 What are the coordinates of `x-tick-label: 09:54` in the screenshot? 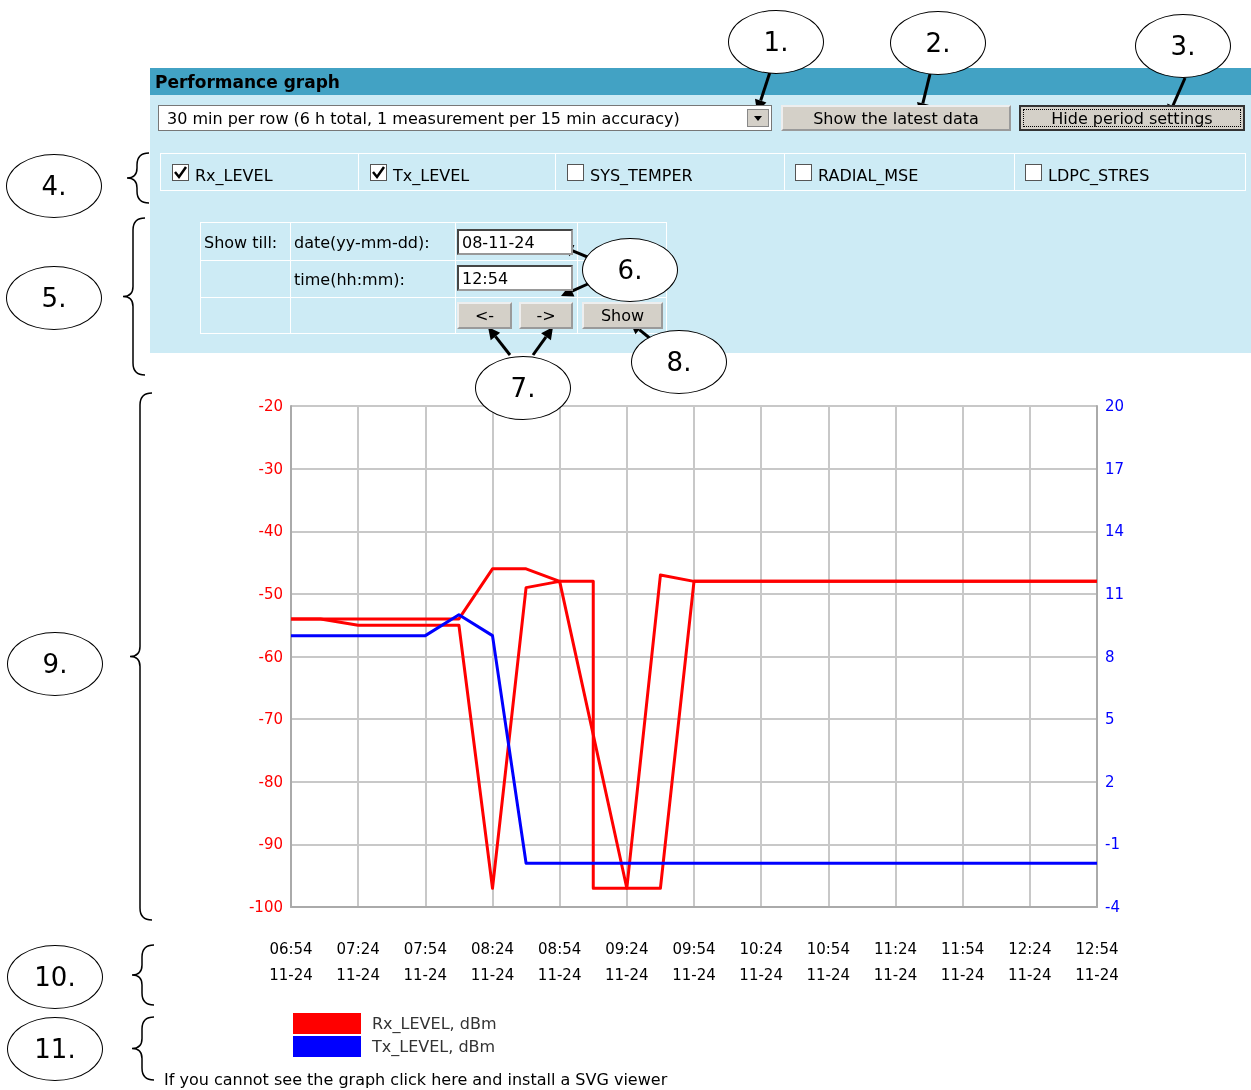 It's located at (694, 948).